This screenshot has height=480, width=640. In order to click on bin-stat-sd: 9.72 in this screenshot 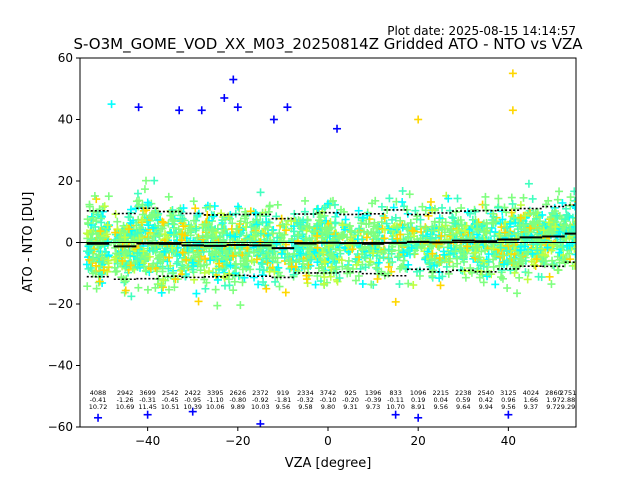, I will do `click(553, 407)`.